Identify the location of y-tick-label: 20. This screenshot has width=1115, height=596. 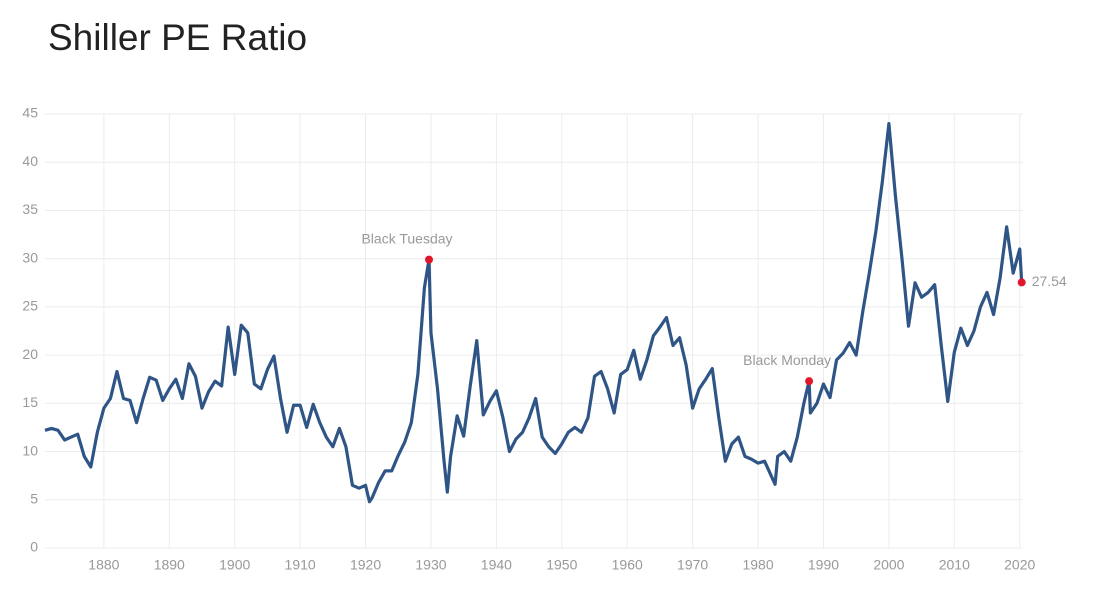
(30, 354).